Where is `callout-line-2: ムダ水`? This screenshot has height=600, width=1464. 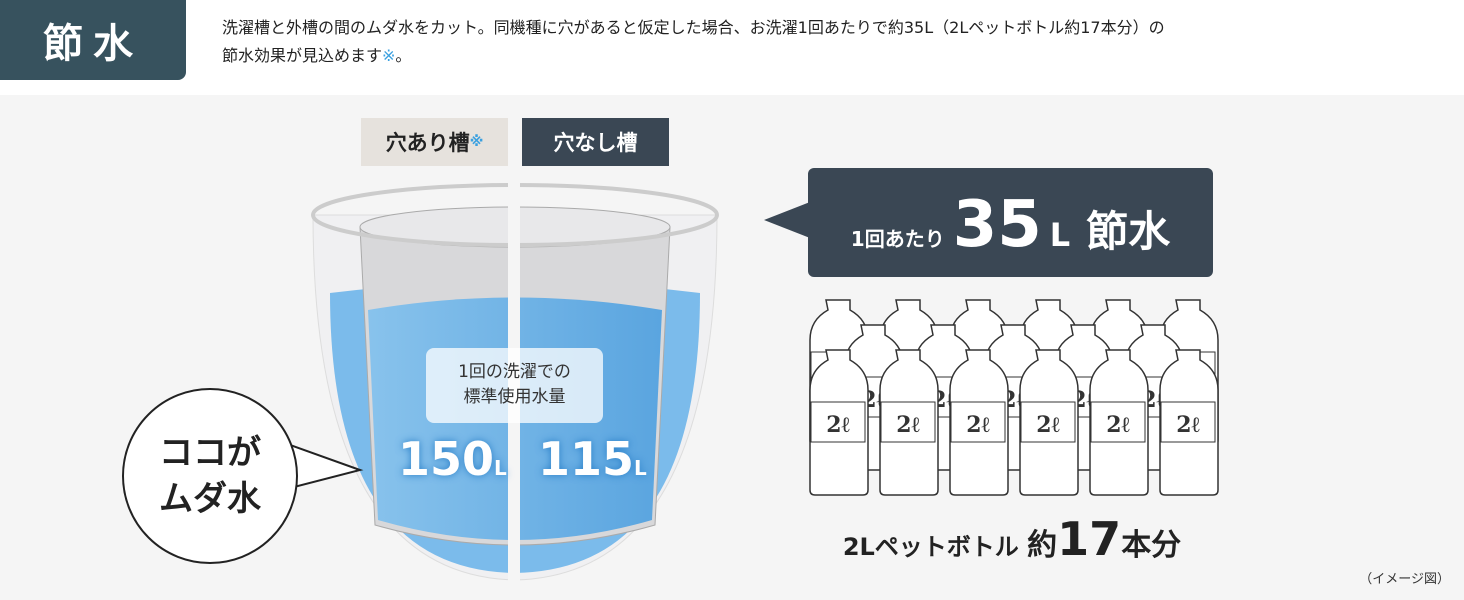 callout-line-2: ムダ水 is located at coordinates (210, 499).